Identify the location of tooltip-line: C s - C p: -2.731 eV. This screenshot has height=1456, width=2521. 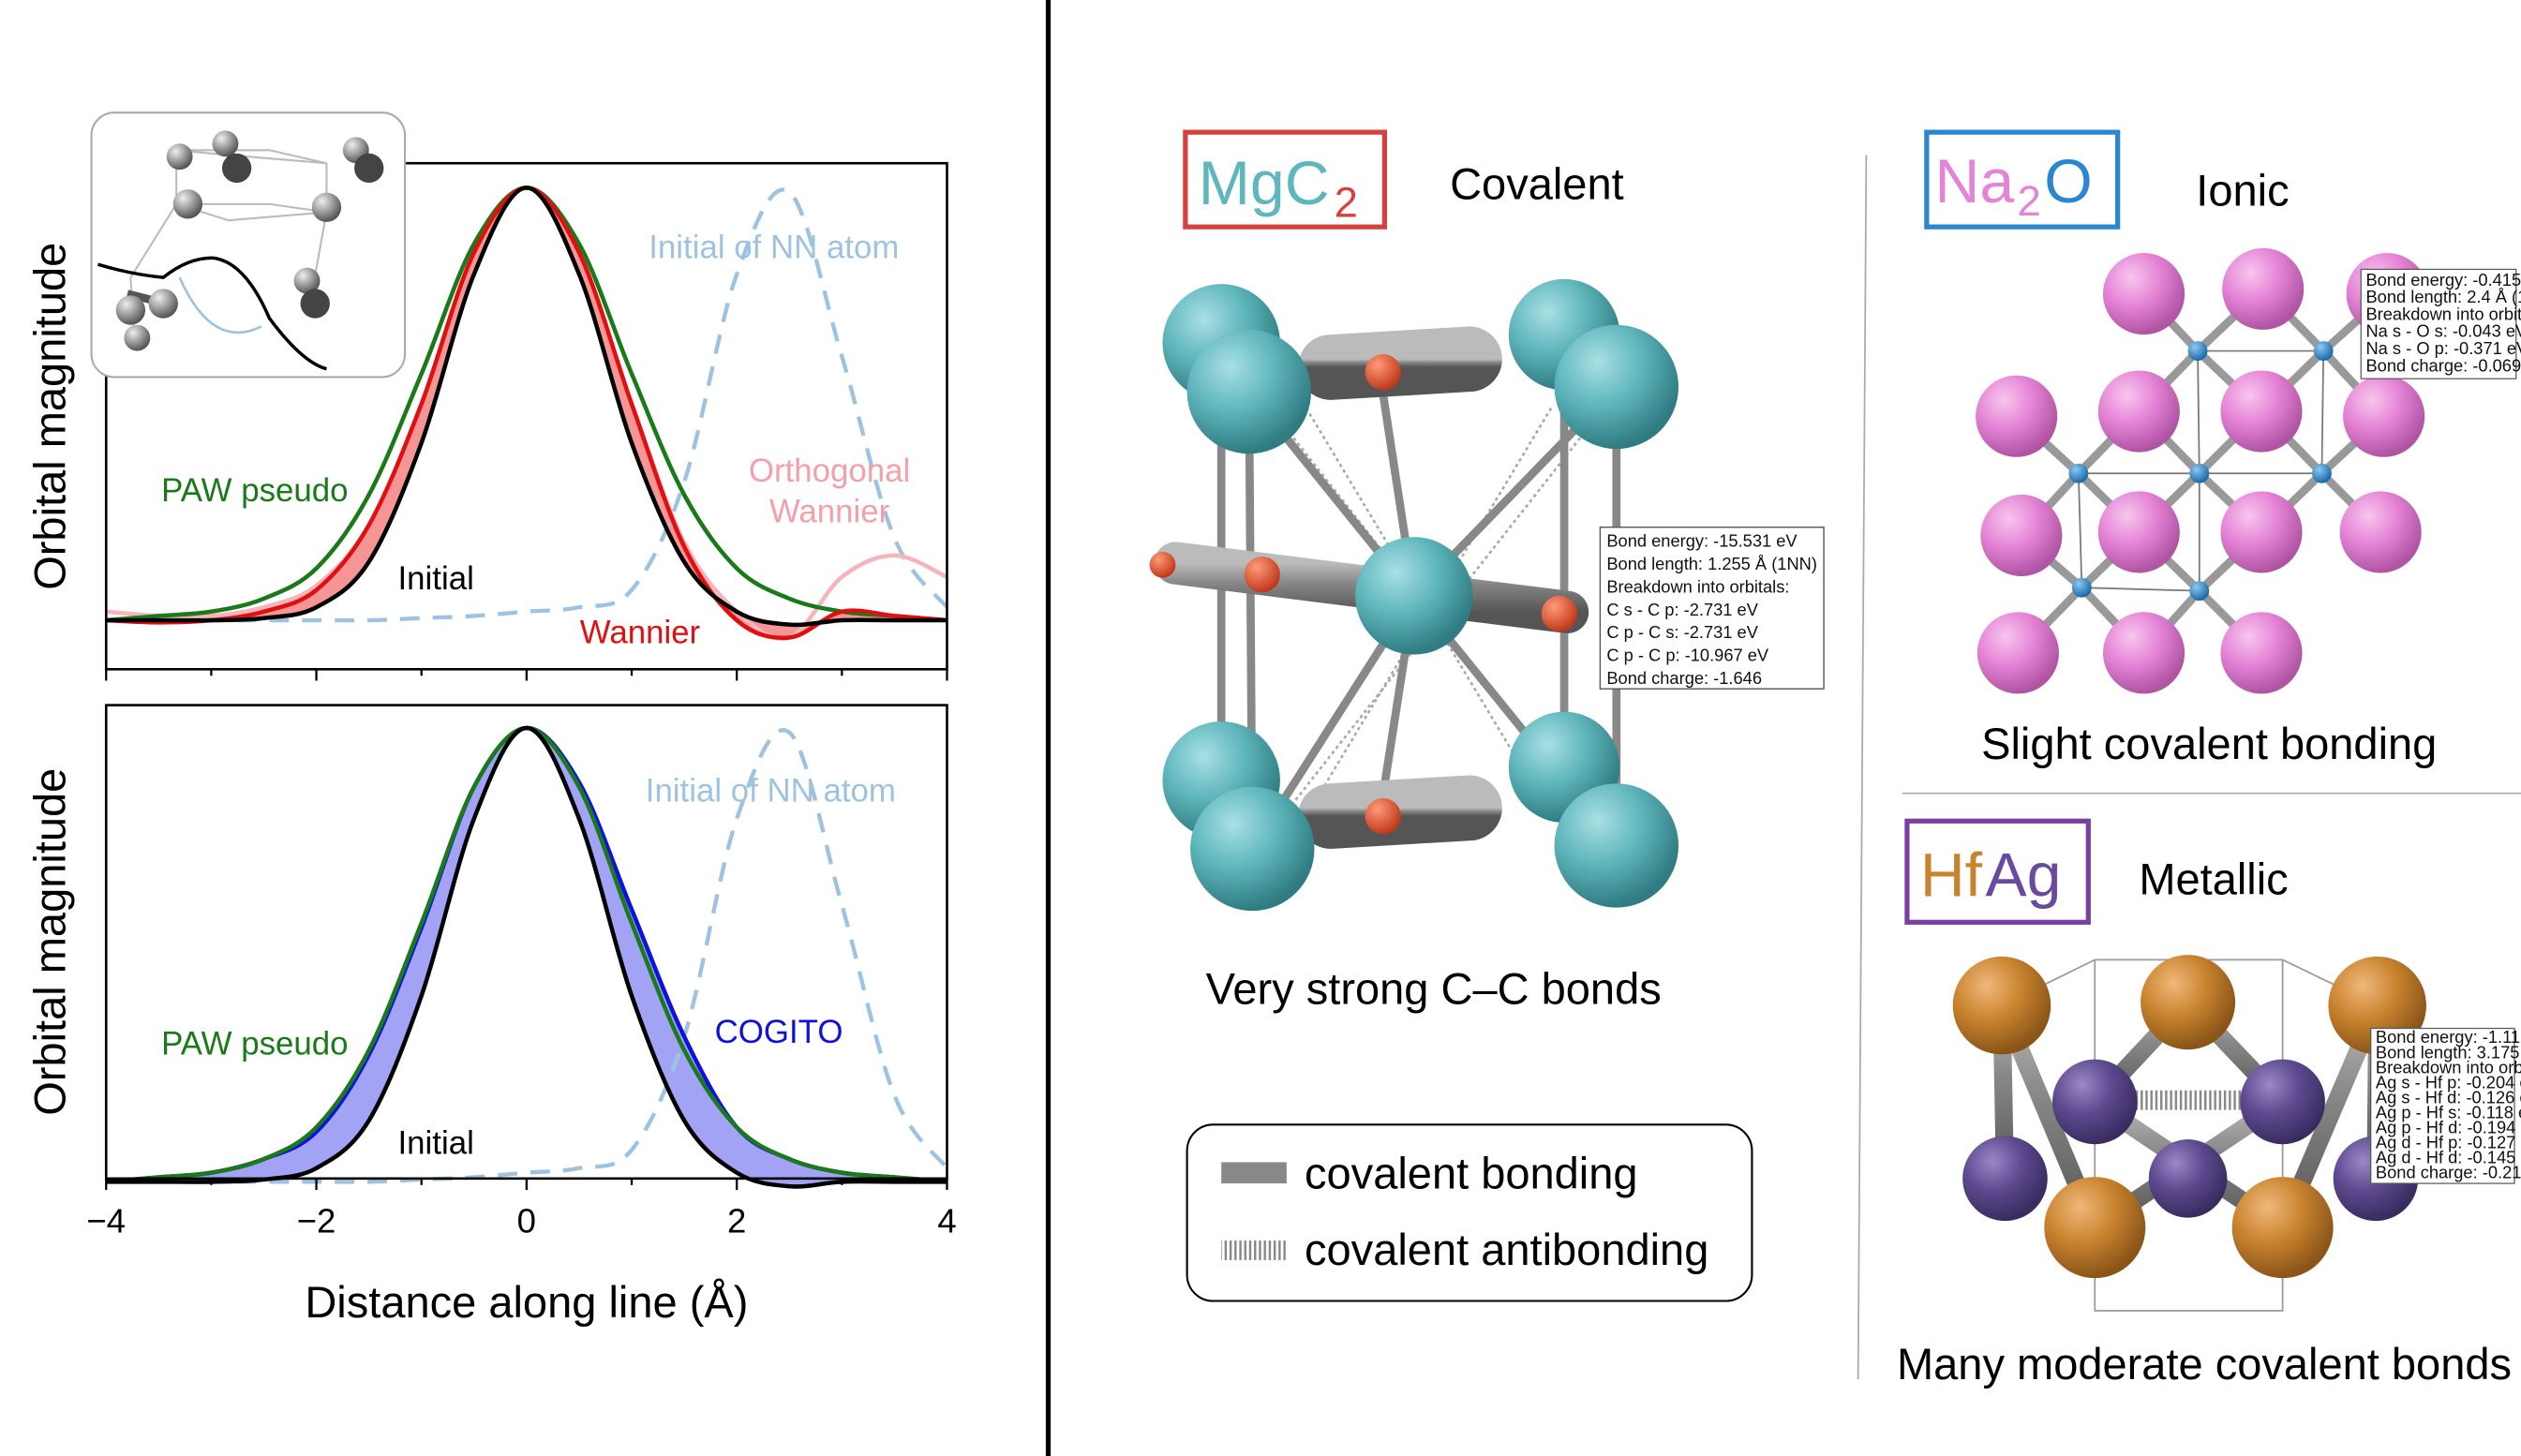
(1682, 609).